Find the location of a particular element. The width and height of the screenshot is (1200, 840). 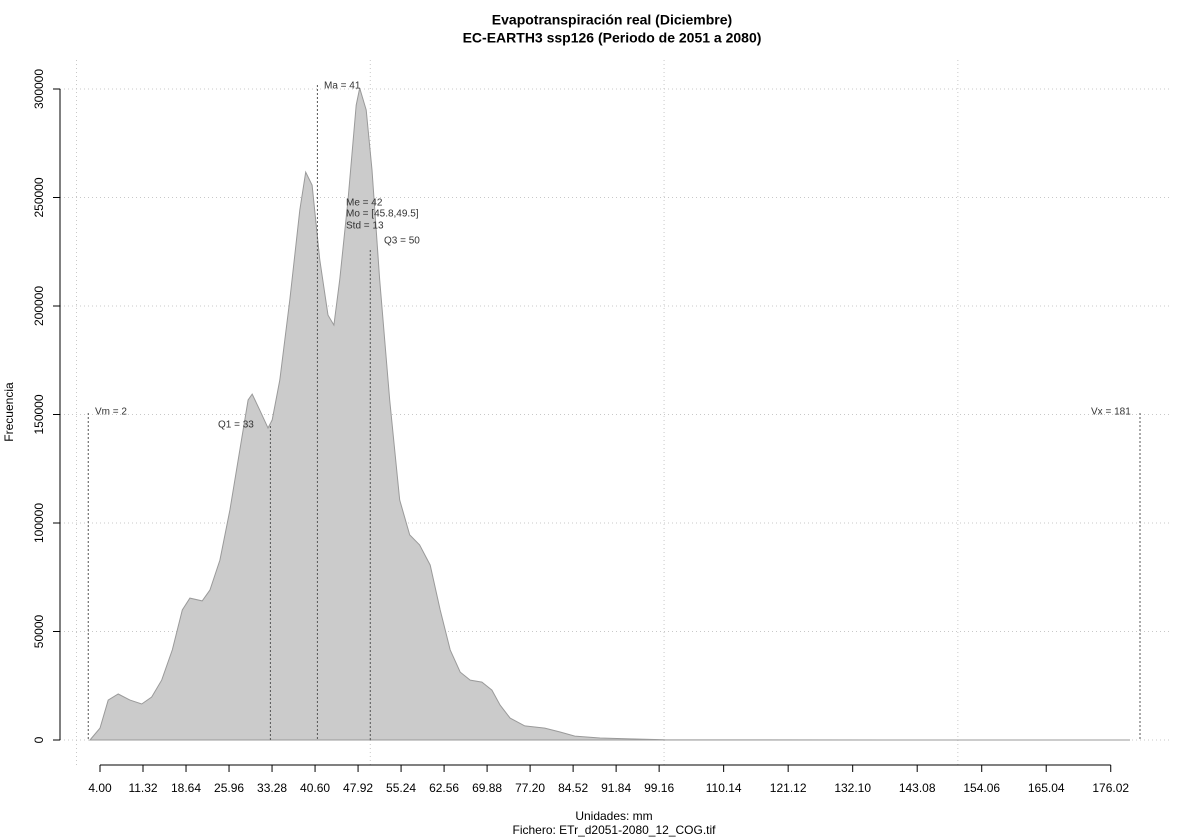

annotation-label: Mo = [45.8,49.5] is located at coordinates (382, 214).